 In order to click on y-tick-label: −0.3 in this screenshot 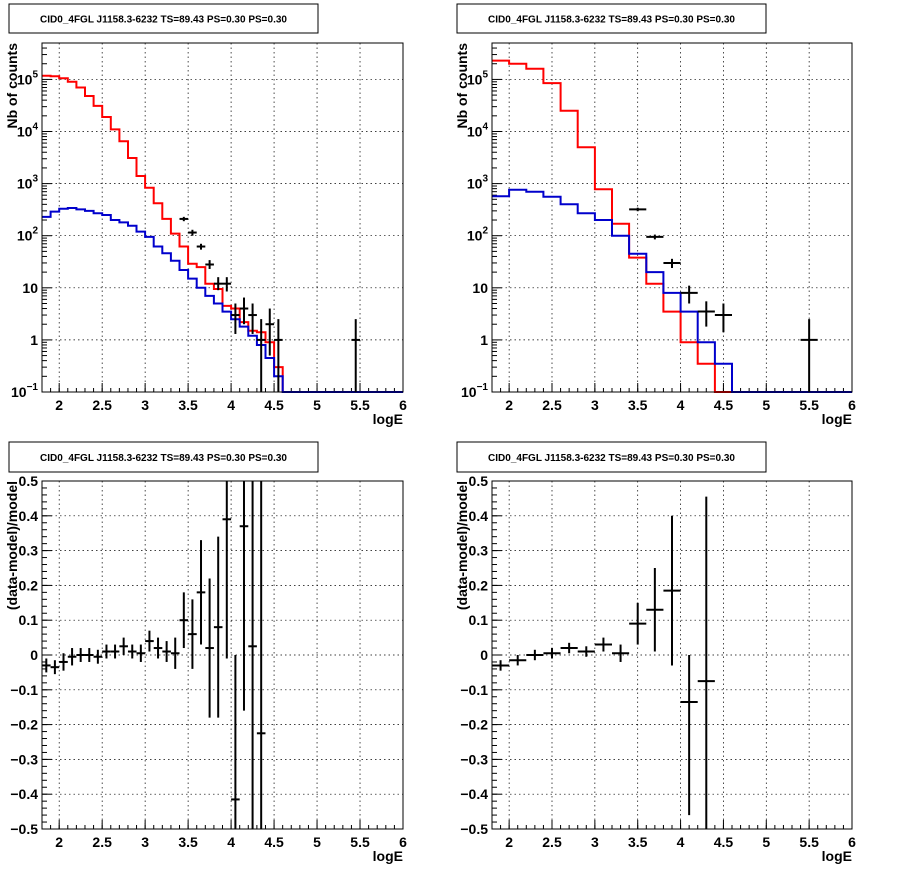, I will do `click(474, 759)`.